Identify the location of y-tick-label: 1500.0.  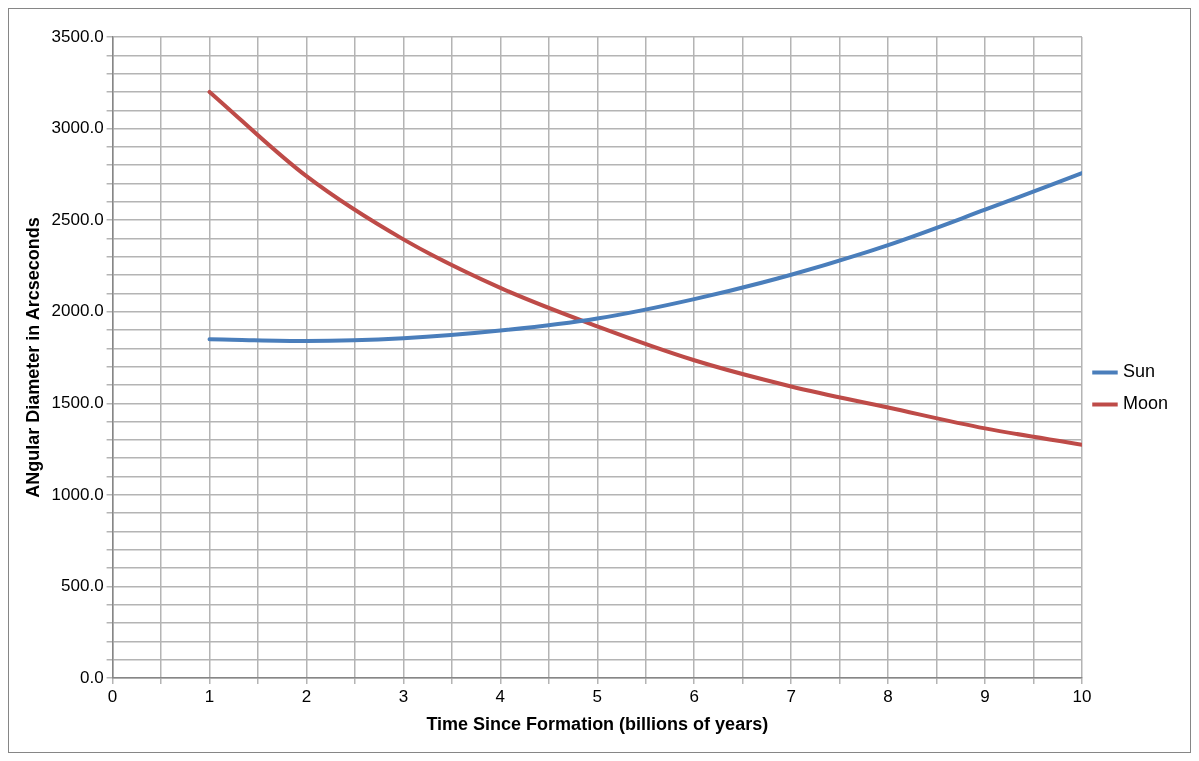
(77, 402).